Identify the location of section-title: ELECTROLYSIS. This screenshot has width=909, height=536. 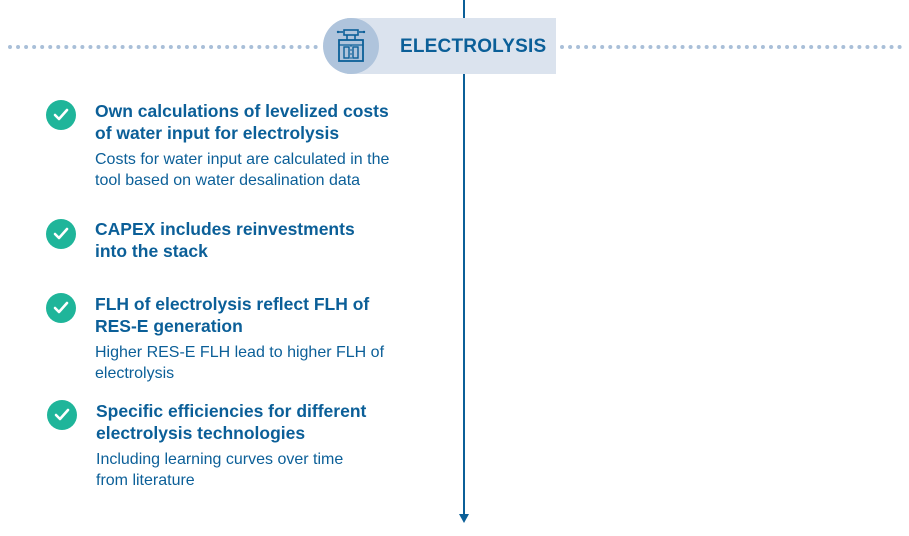
(473, 46).